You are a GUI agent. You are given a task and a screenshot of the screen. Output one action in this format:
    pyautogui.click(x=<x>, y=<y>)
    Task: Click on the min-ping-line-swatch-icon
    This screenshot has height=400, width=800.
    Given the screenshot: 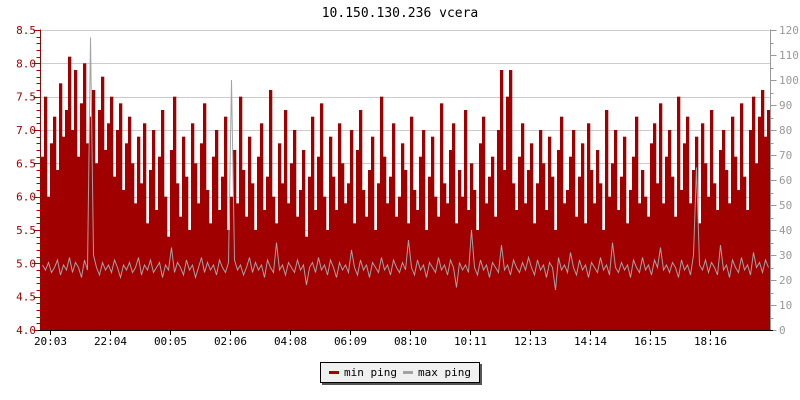 What is the action you would take?
    pyautogui.click(x=334, y=372)
    